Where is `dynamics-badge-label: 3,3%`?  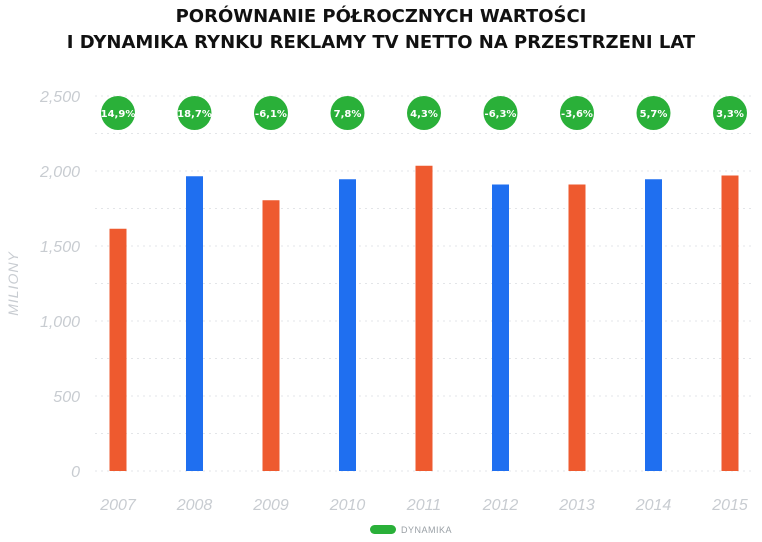 dynamics-badge-label: 3,3% is located at coordinates (730, 114).